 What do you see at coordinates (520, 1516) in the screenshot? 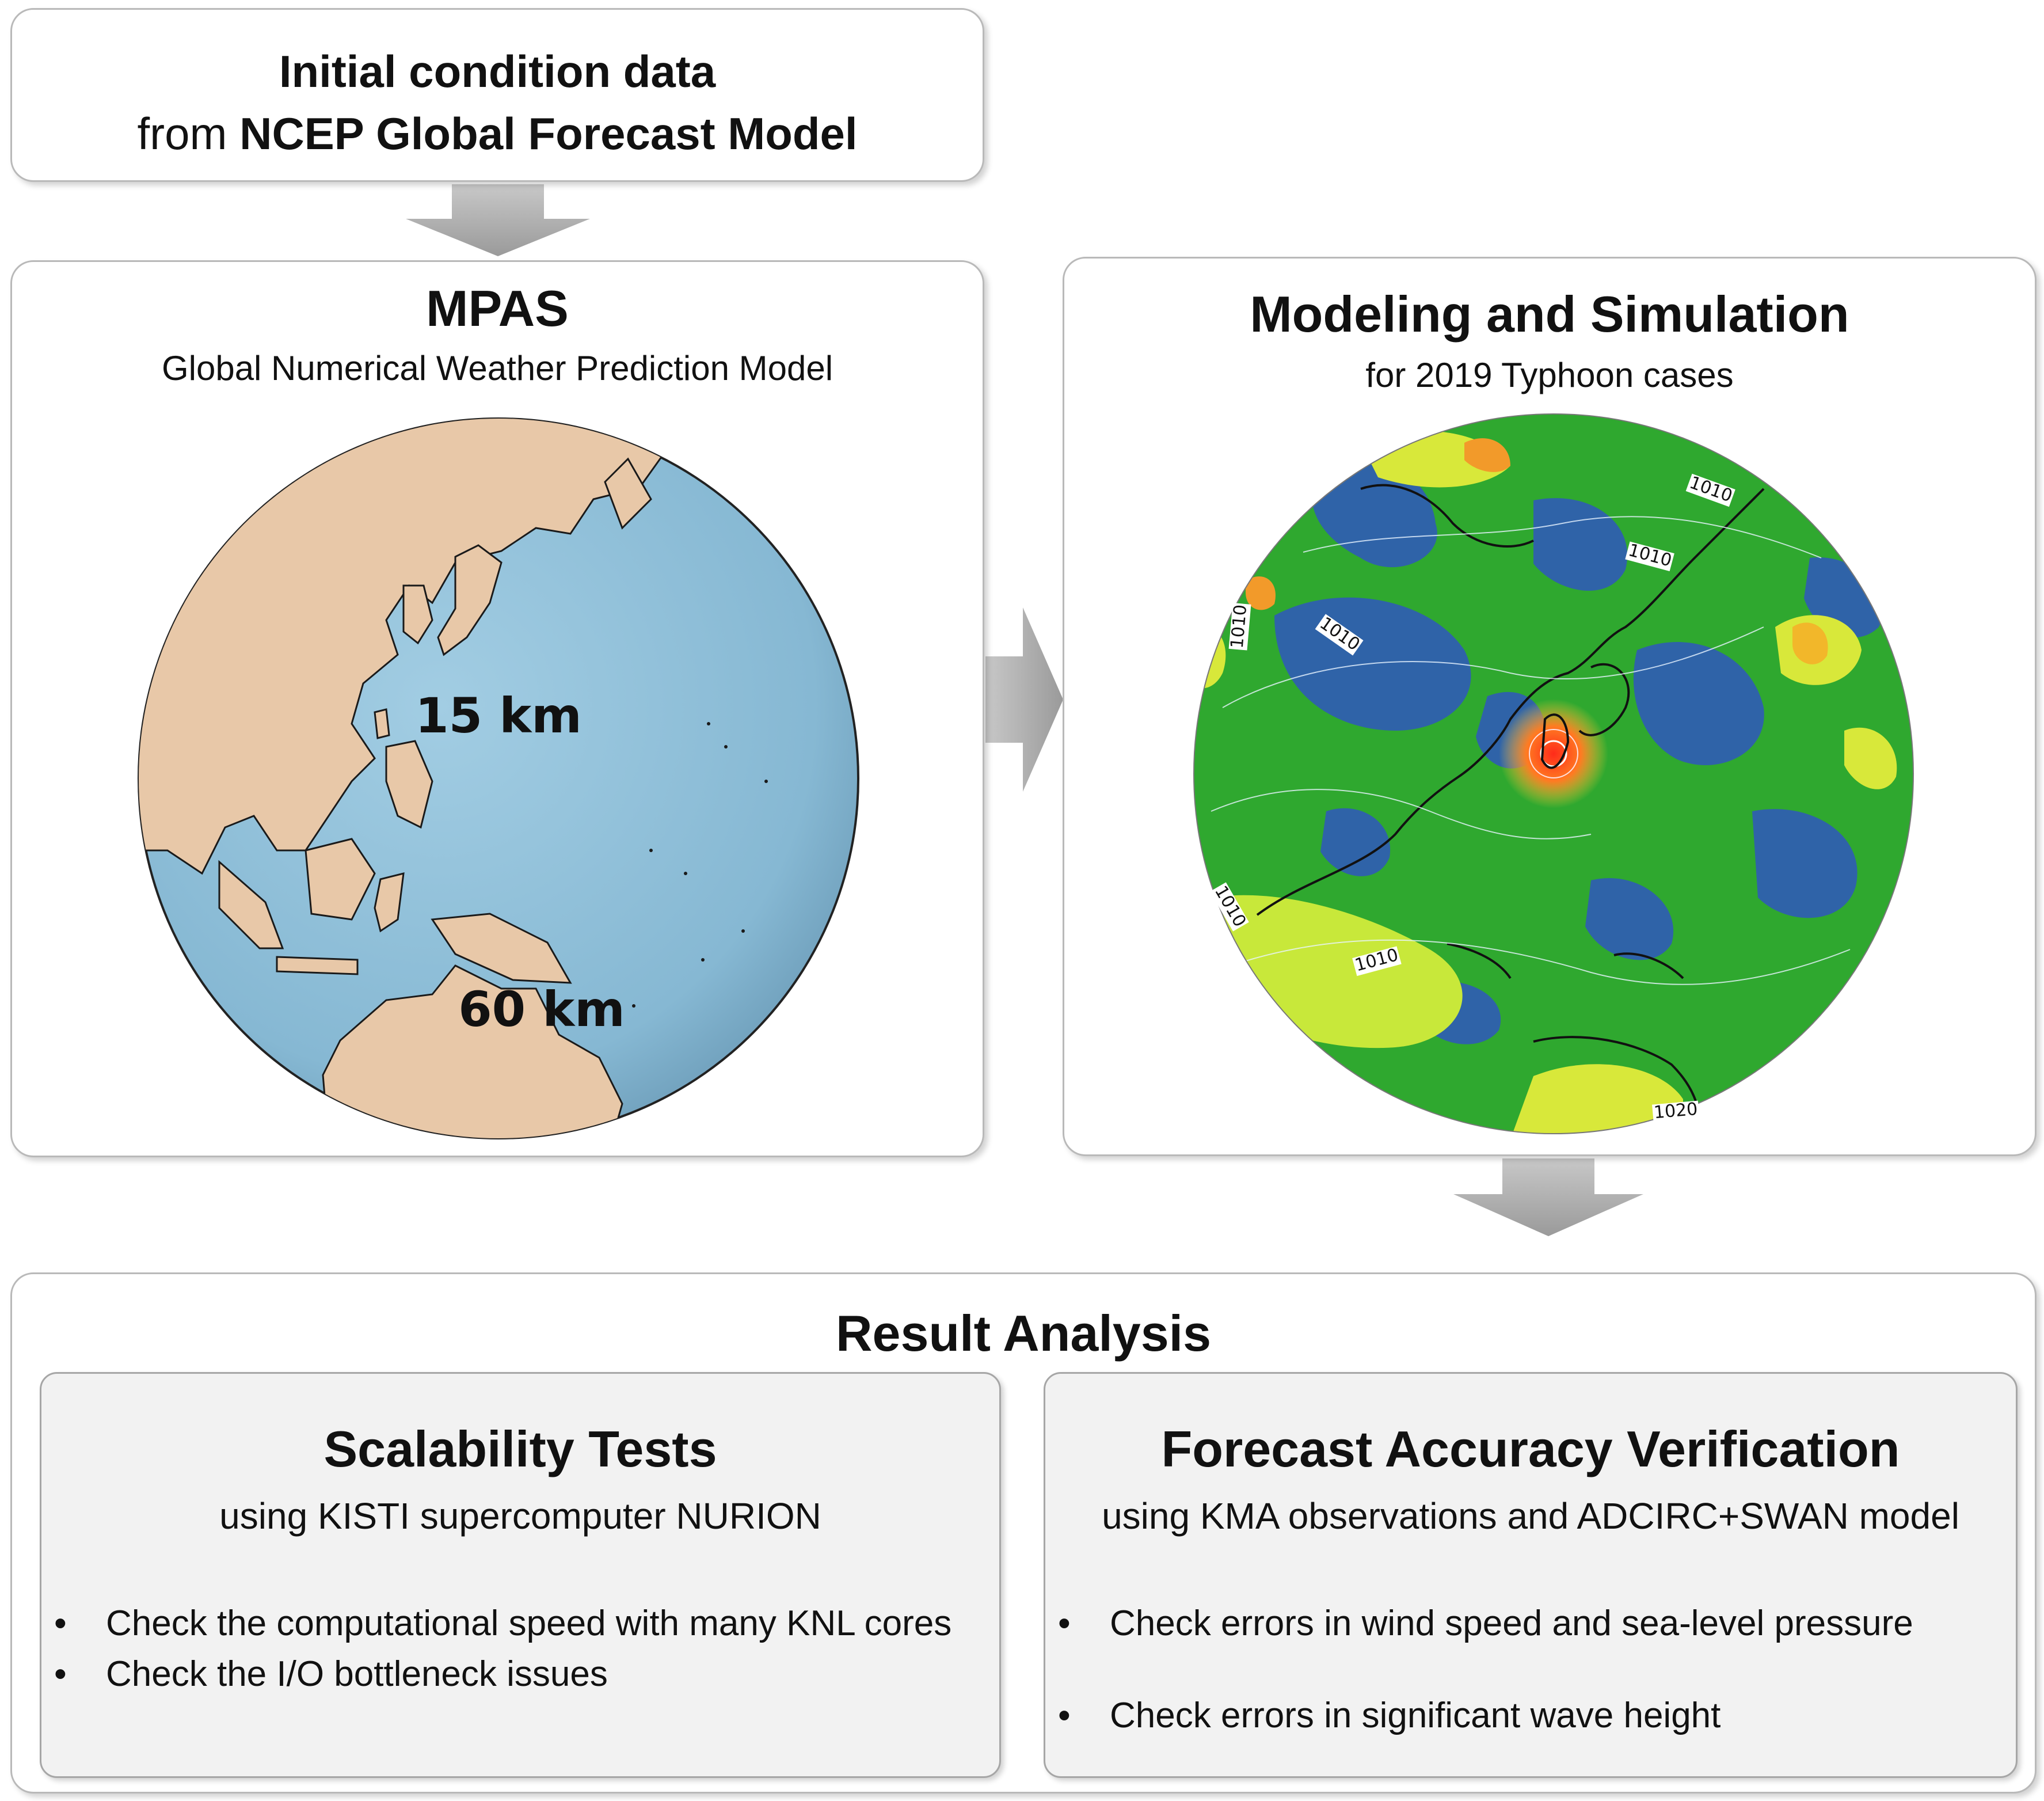
I see `scalability-subtitle: using KISTI supercomputer NURION` at bounding box center [520, 1516].